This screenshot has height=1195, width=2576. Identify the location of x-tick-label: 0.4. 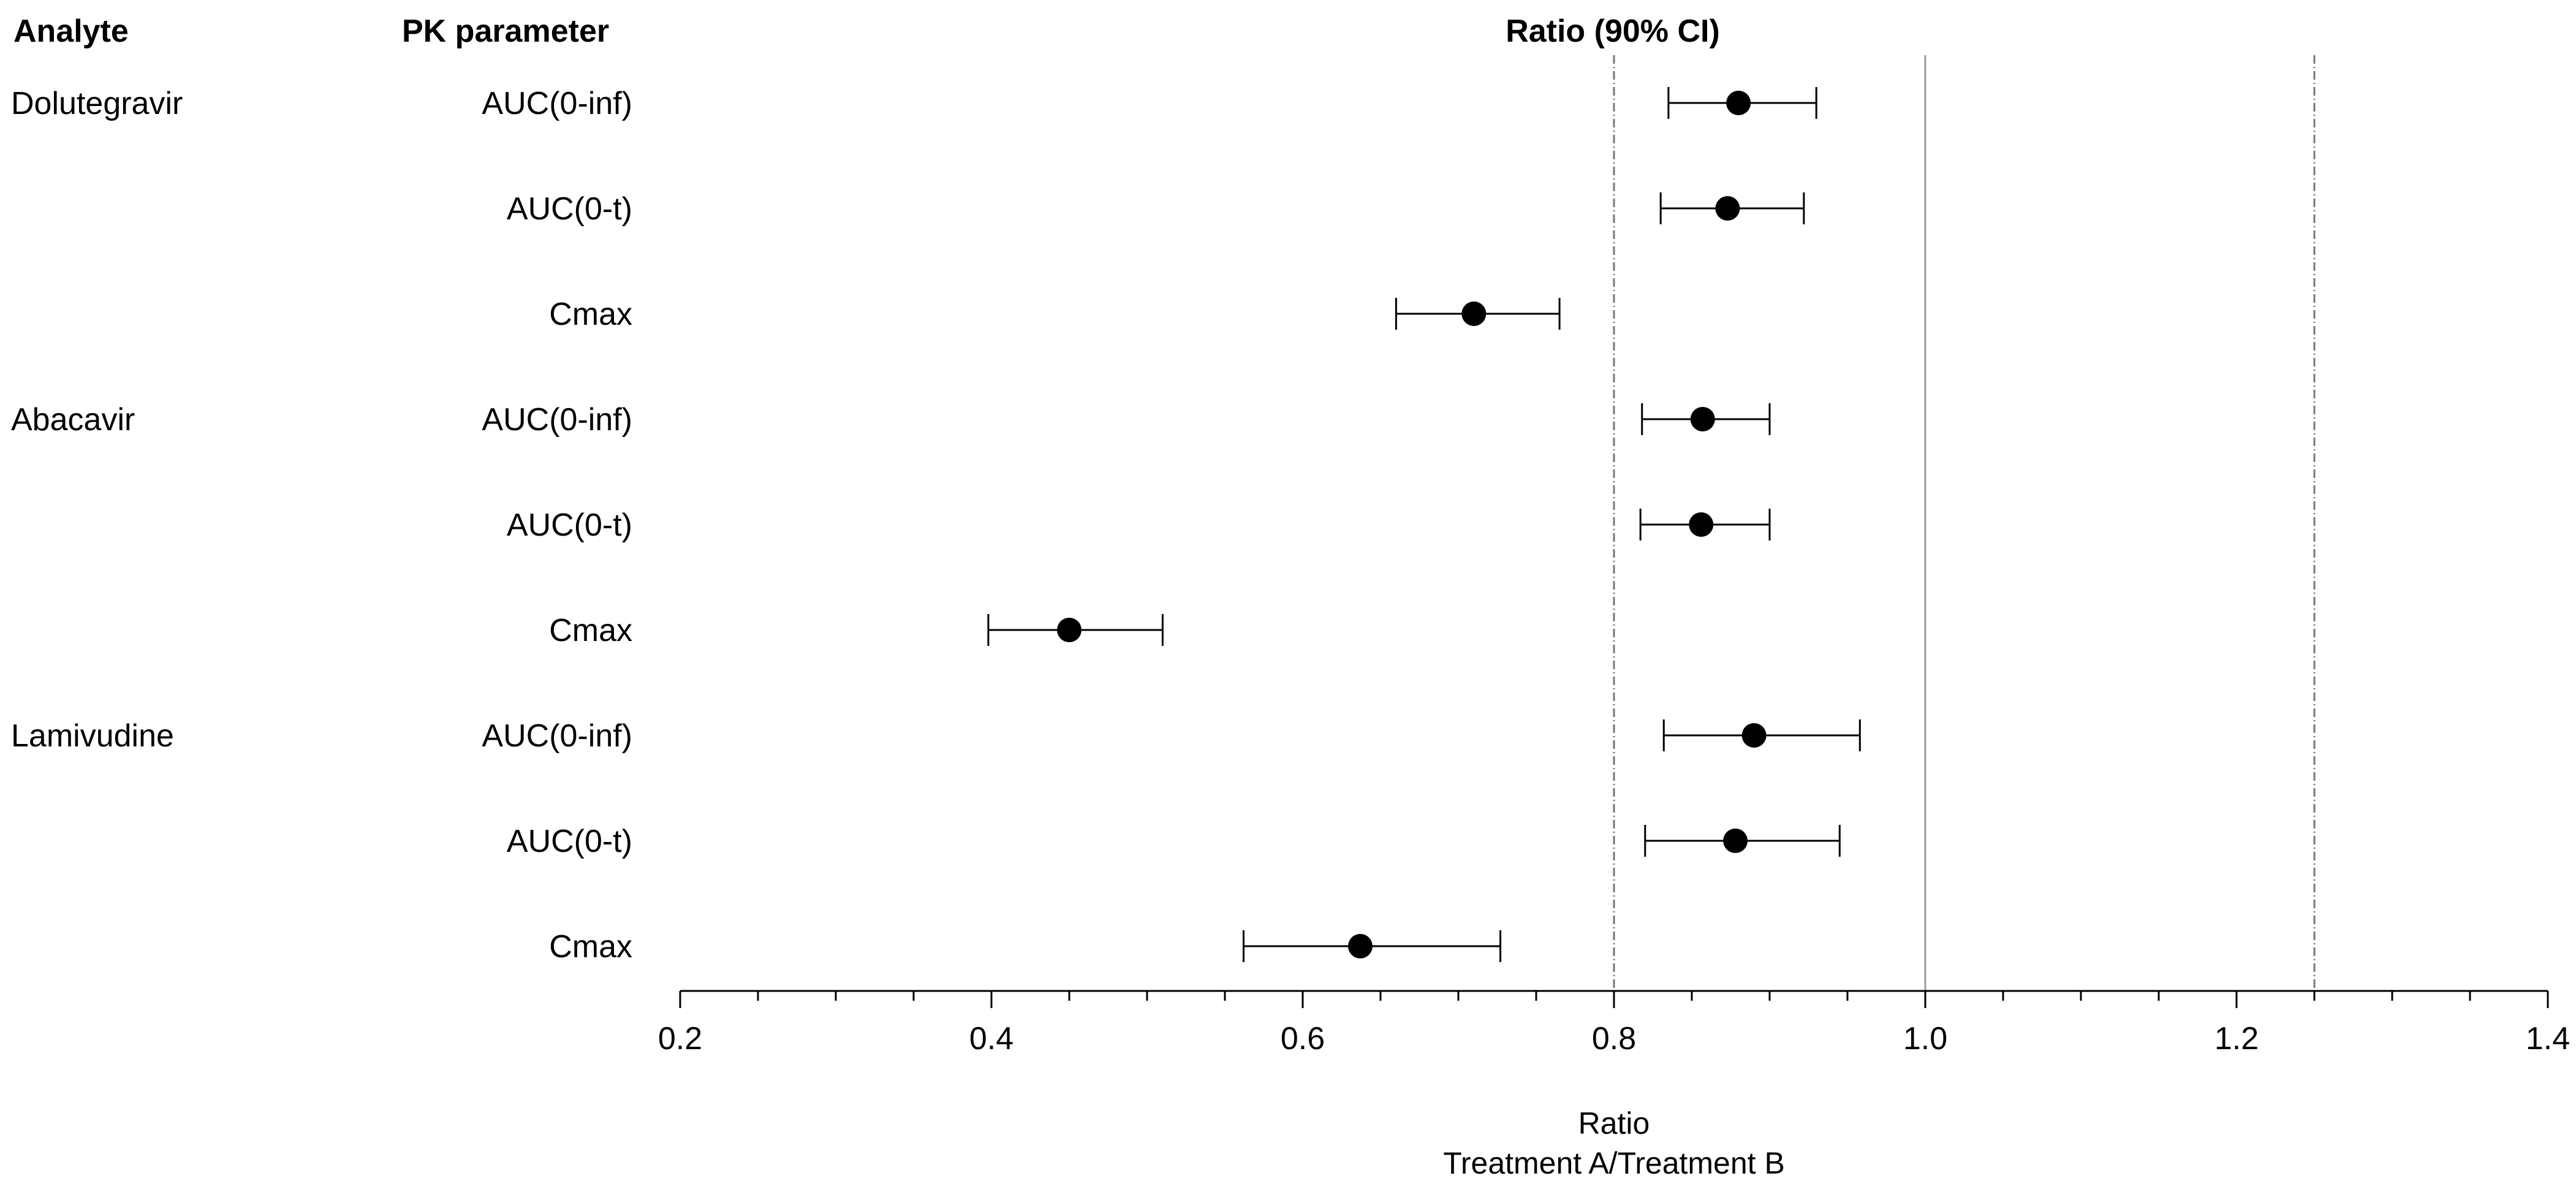
(991, 1039).